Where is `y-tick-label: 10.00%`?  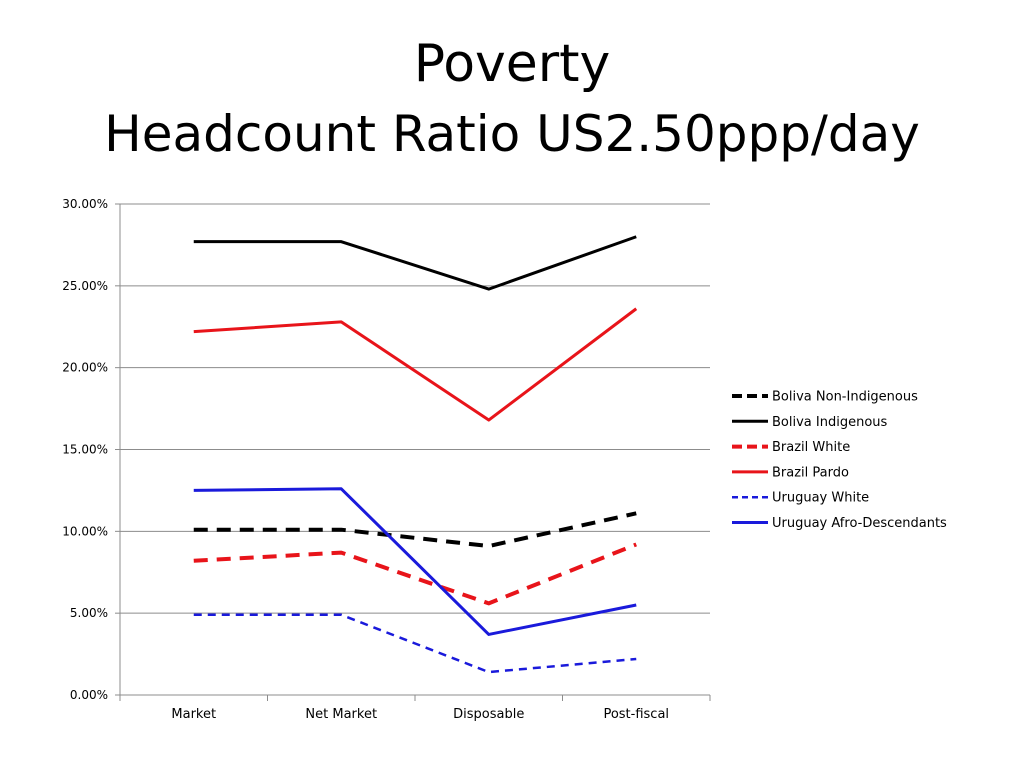 y-tick-label: 10.00% is located at coordinates (85, 531).